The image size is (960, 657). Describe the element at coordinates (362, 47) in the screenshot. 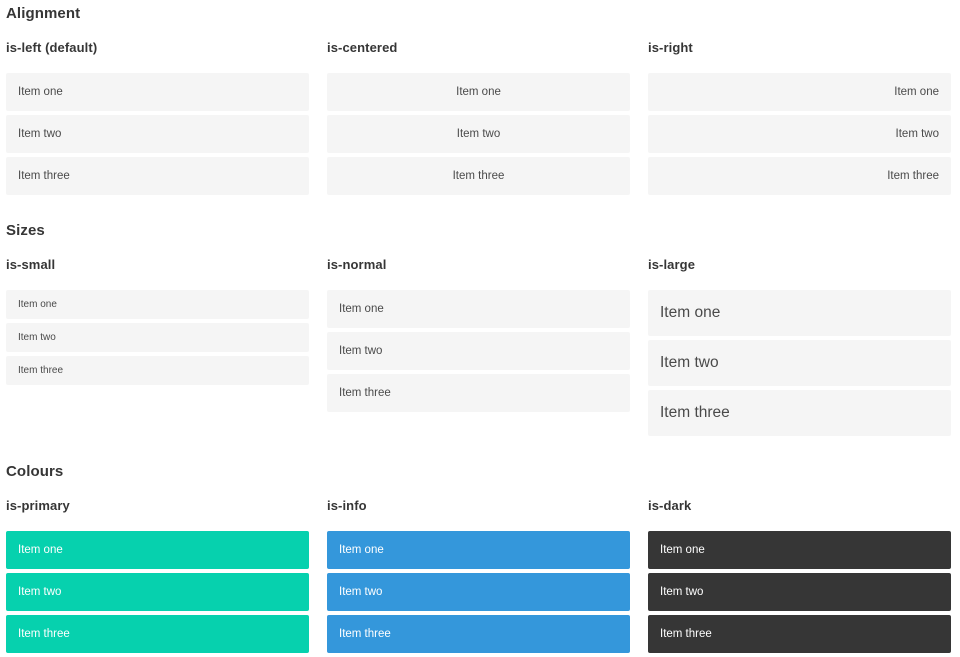

I see `column-heading: is-centered` at that location.